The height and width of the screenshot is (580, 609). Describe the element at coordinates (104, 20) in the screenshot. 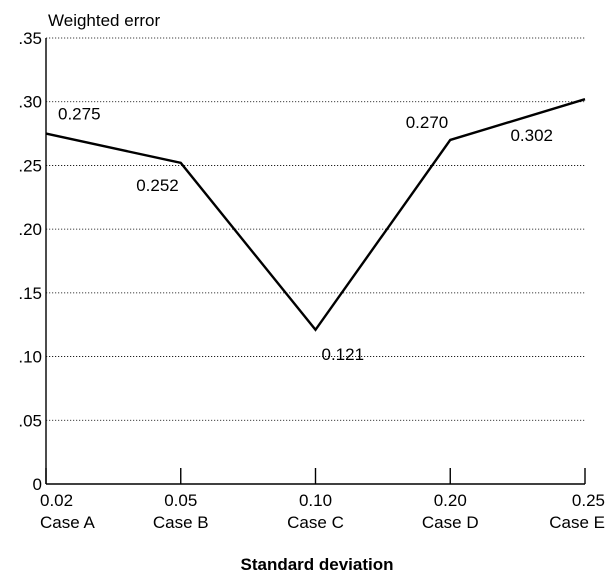

I see `y-axis-title: Weighted error` at that location.